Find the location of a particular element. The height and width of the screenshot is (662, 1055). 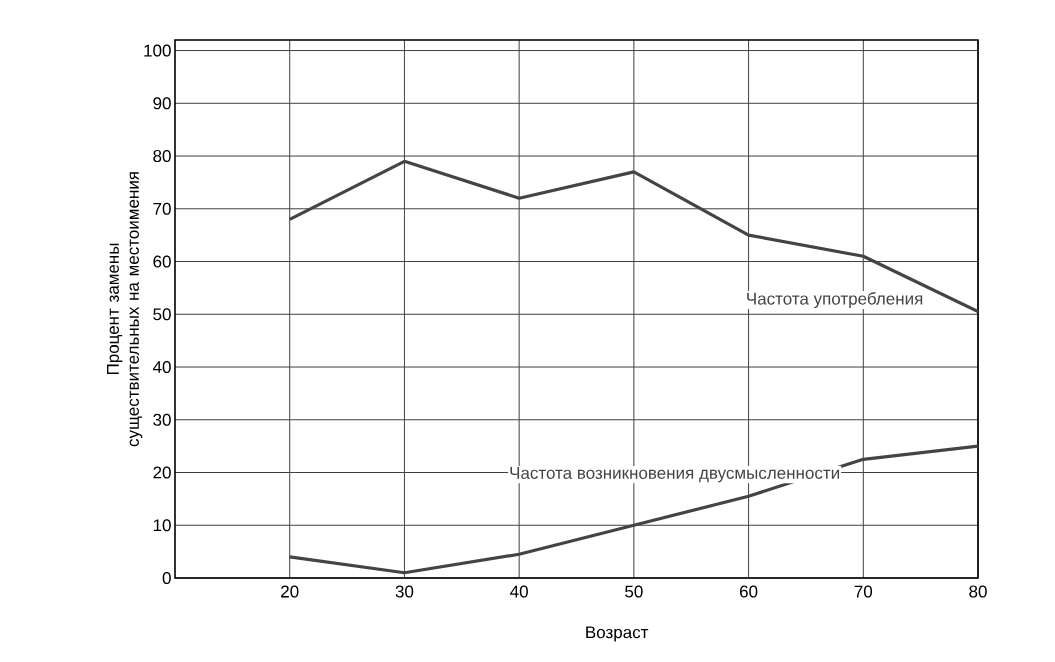

series-label: Частота возникновения двусмысленности is located at coordinates (674, 475).